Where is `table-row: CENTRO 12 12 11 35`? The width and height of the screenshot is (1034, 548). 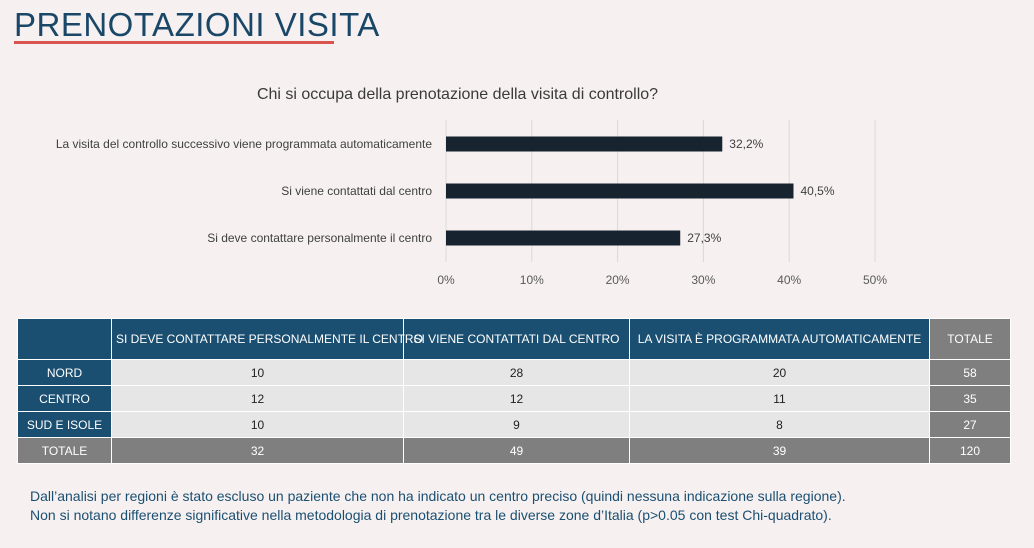
table-row: CENTRO 12 12 11 35 is located at coordinates (514, 398).